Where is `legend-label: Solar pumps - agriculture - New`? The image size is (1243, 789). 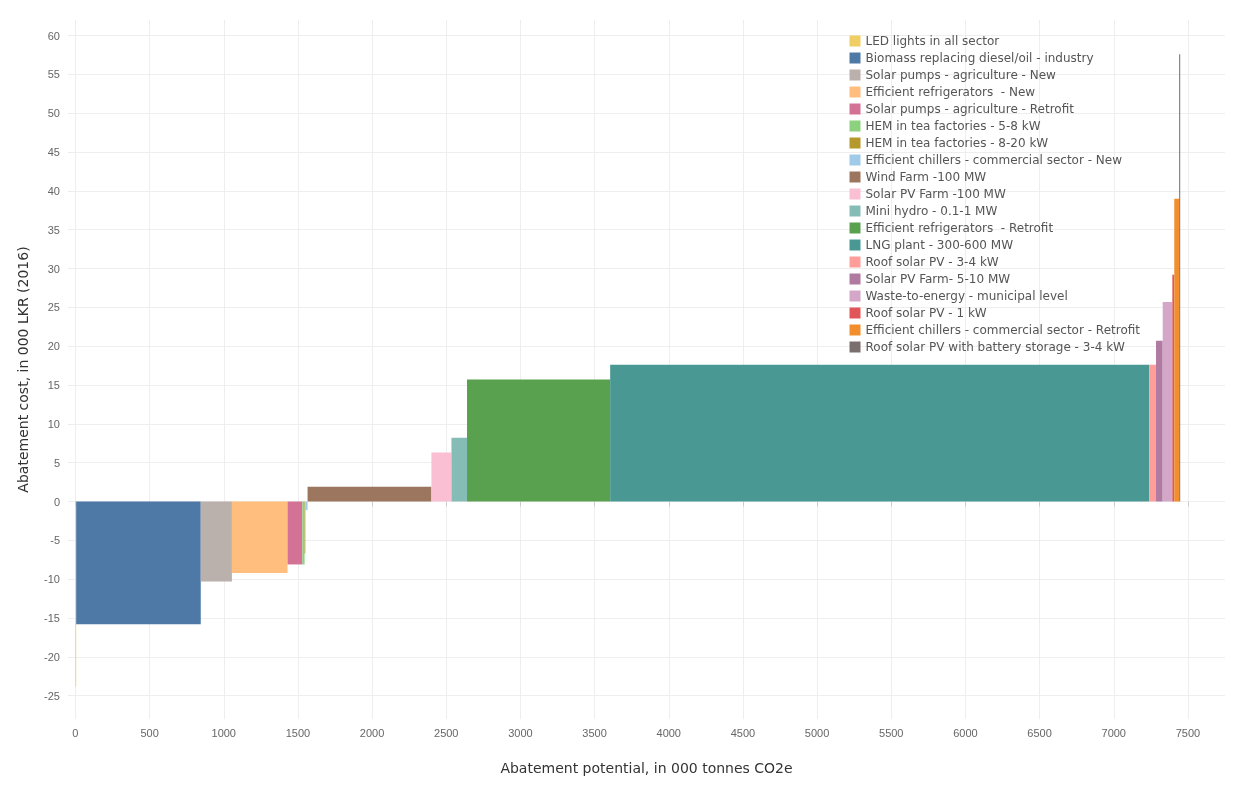
legend-label: Solar pumps - agriculture - New is located at coordinates (961, 75).